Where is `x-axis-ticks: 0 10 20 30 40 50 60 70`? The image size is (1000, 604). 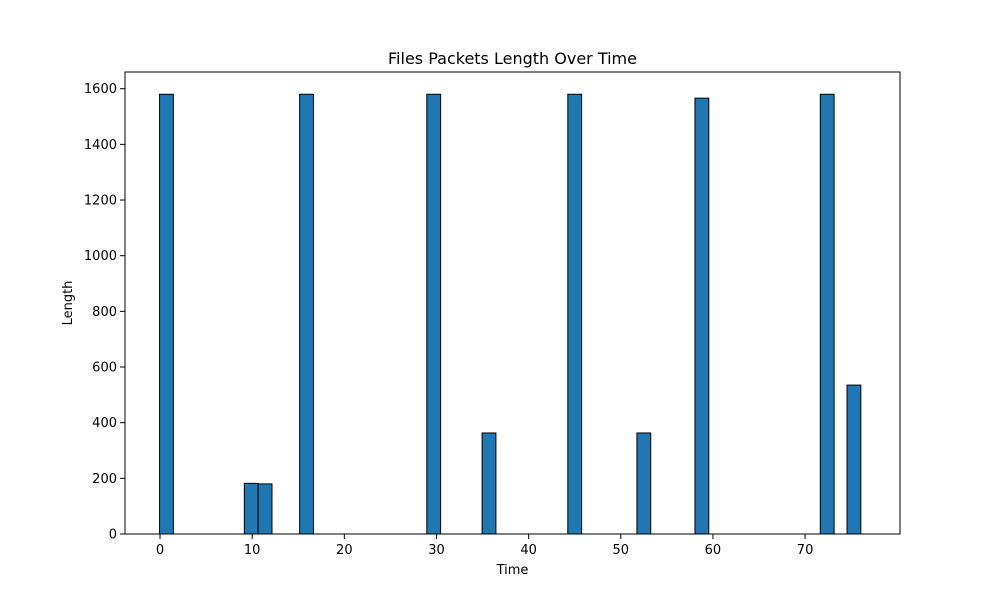
x-axis-ticks: 0 10 20 30 40 50 60 70 is located at coordinates (484, 546).